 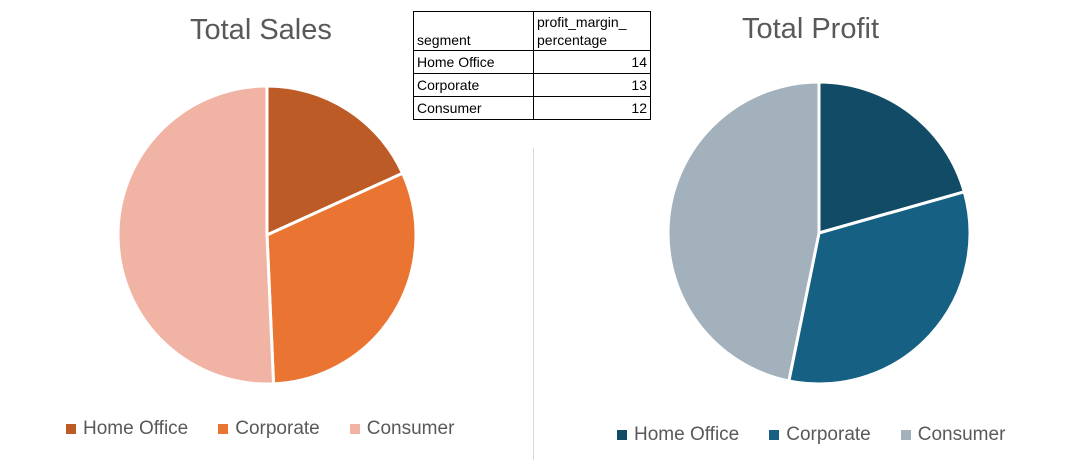 What do you see at coordinates (473, 108) in the screenshot?
I see `table-cell-segment: Consumer` at bounding box center [473, 108].